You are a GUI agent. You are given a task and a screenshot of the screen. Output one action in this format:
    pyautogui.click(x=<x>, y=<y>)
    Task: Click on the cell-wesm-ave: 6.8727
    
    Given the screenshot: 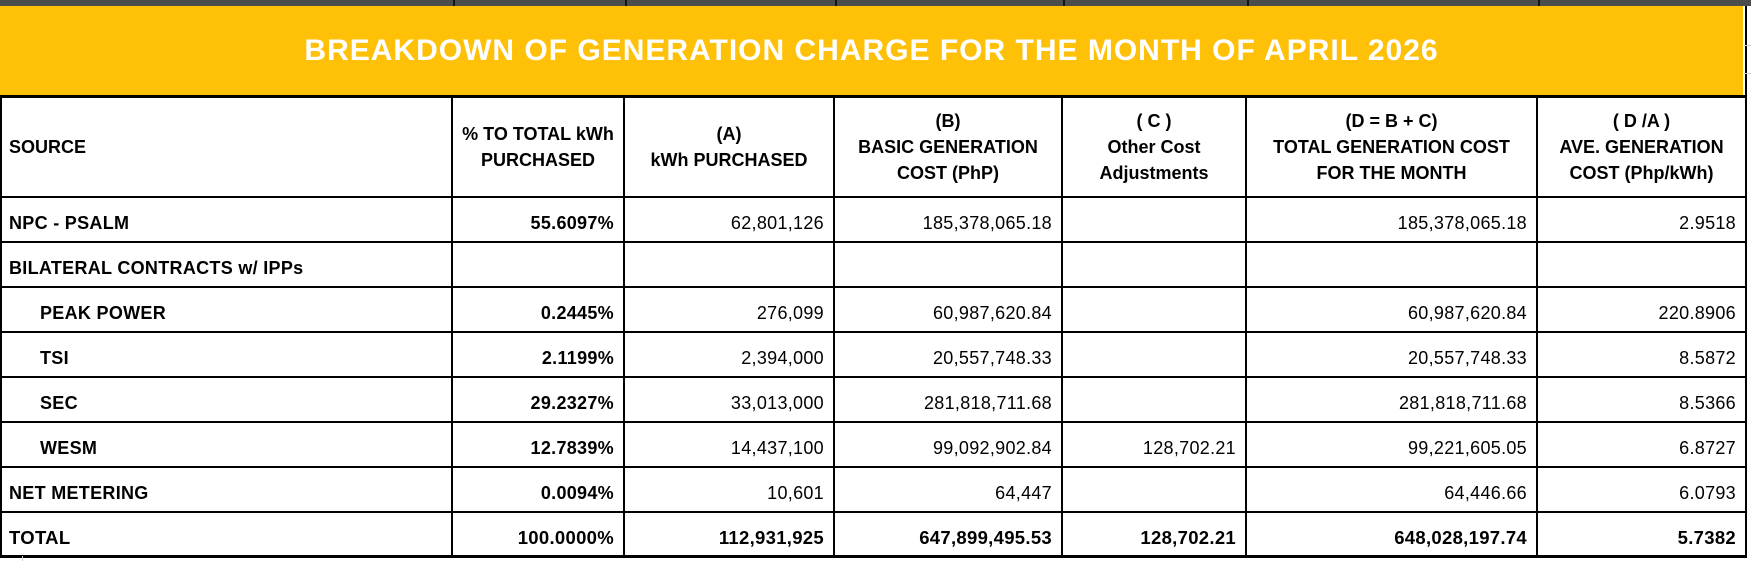 What is the action you would take?
    pyautogui.click(x=1641, y=445)
    